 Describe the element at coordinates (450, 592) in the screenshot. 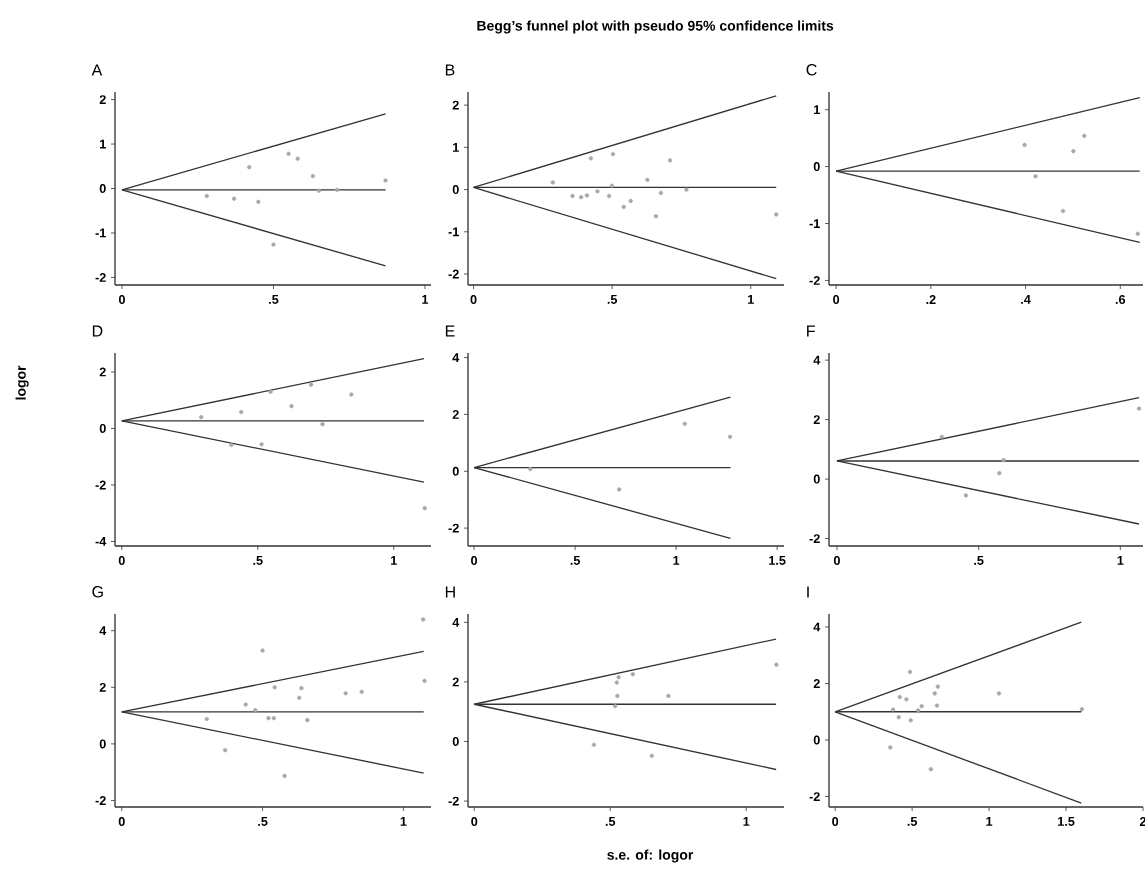

I see `chart-title: H` at that location.